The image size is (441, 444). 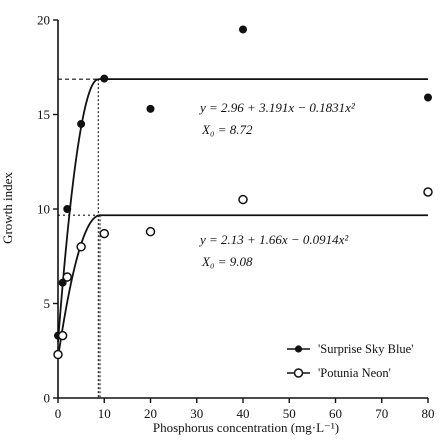 I want to click on y-tick-label: 10, so click(x=43, y=209).